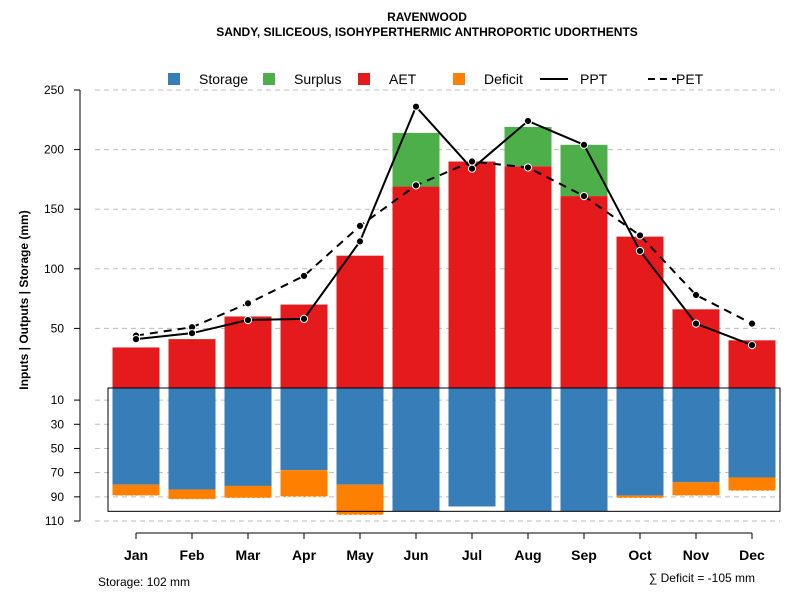 Image resolution: width=800 pixels, height=600 pixels. I want to click on bar-deficit-oct, so click(640, 497).